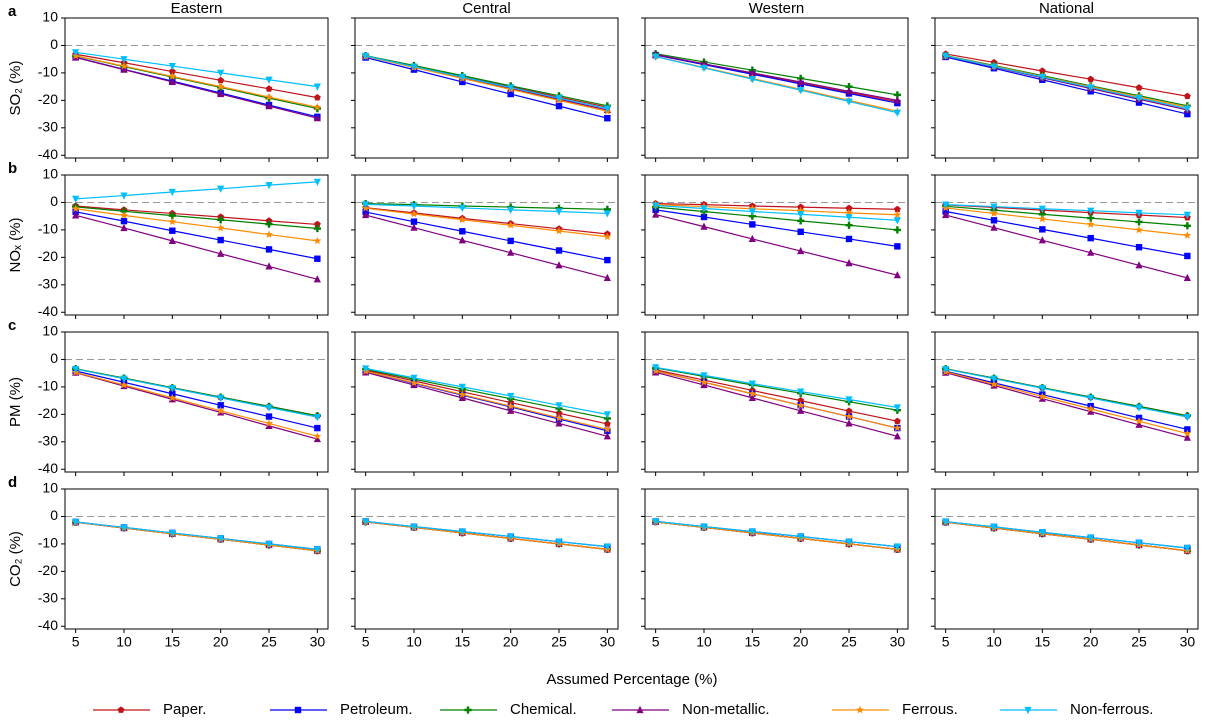 The width and height of the screenshot is (1213, 722). Describe the element at coordinates (414, 642) in the screenshot. I see `x-tick-label: 10` at that location.